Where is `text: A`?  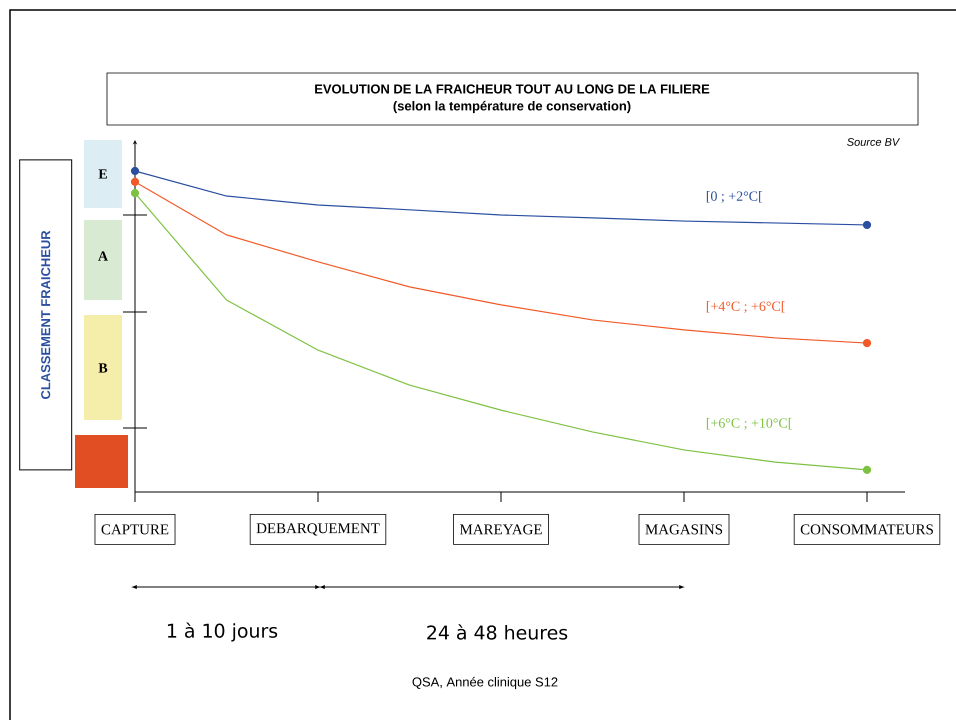 text: A is located at coordinates (103, 256).